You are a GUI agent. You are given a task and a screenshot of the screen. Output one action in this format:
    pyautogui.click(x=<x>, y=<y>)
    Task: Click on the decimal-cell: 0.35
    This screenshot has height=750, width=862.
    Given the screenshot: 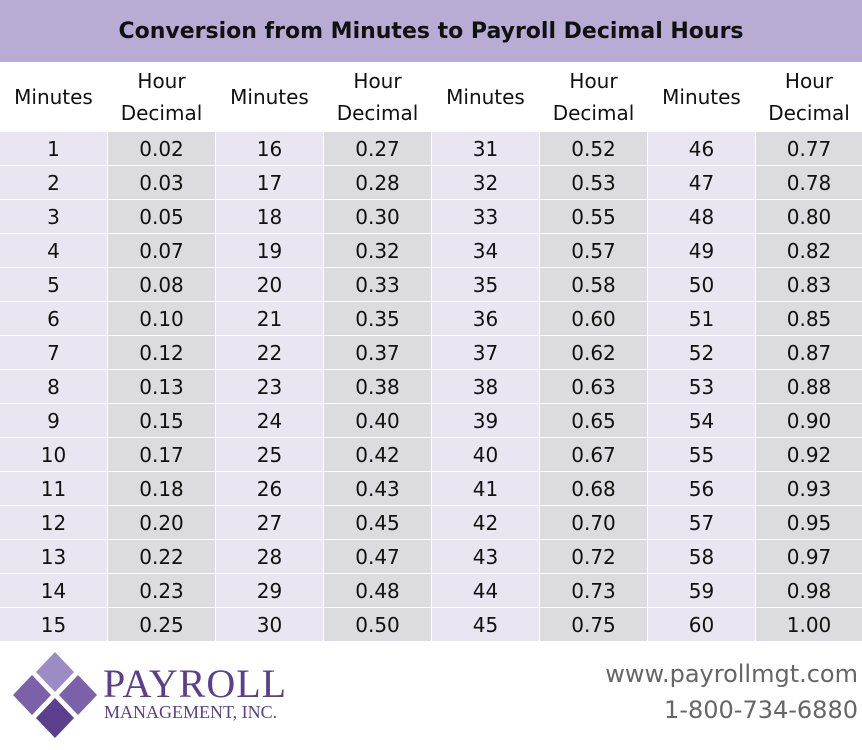 What is the action you would take?
    pyautogui.click(x=378, y=319)
    